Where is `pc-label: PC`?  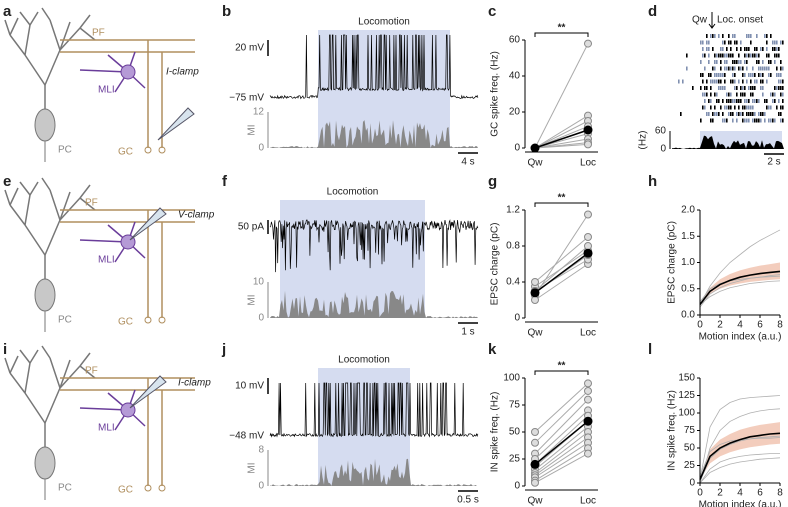
pc-label: PC is located at coordinates (65, 320).